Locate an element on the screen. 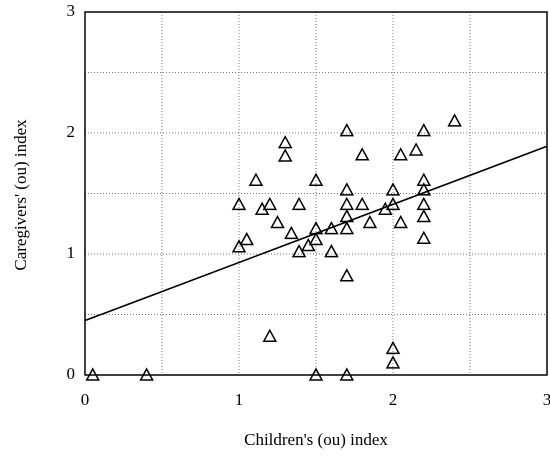 This screenshot has width=550, height=457. x-tick-label: 2 is located at coordinates (393, 399).